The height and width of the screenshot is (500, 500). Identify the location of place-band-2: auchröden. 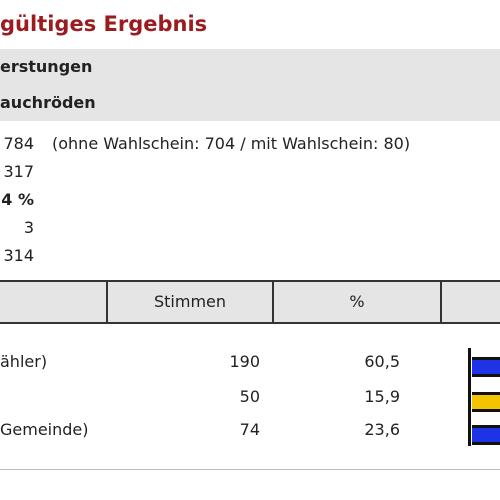
(250, 103).